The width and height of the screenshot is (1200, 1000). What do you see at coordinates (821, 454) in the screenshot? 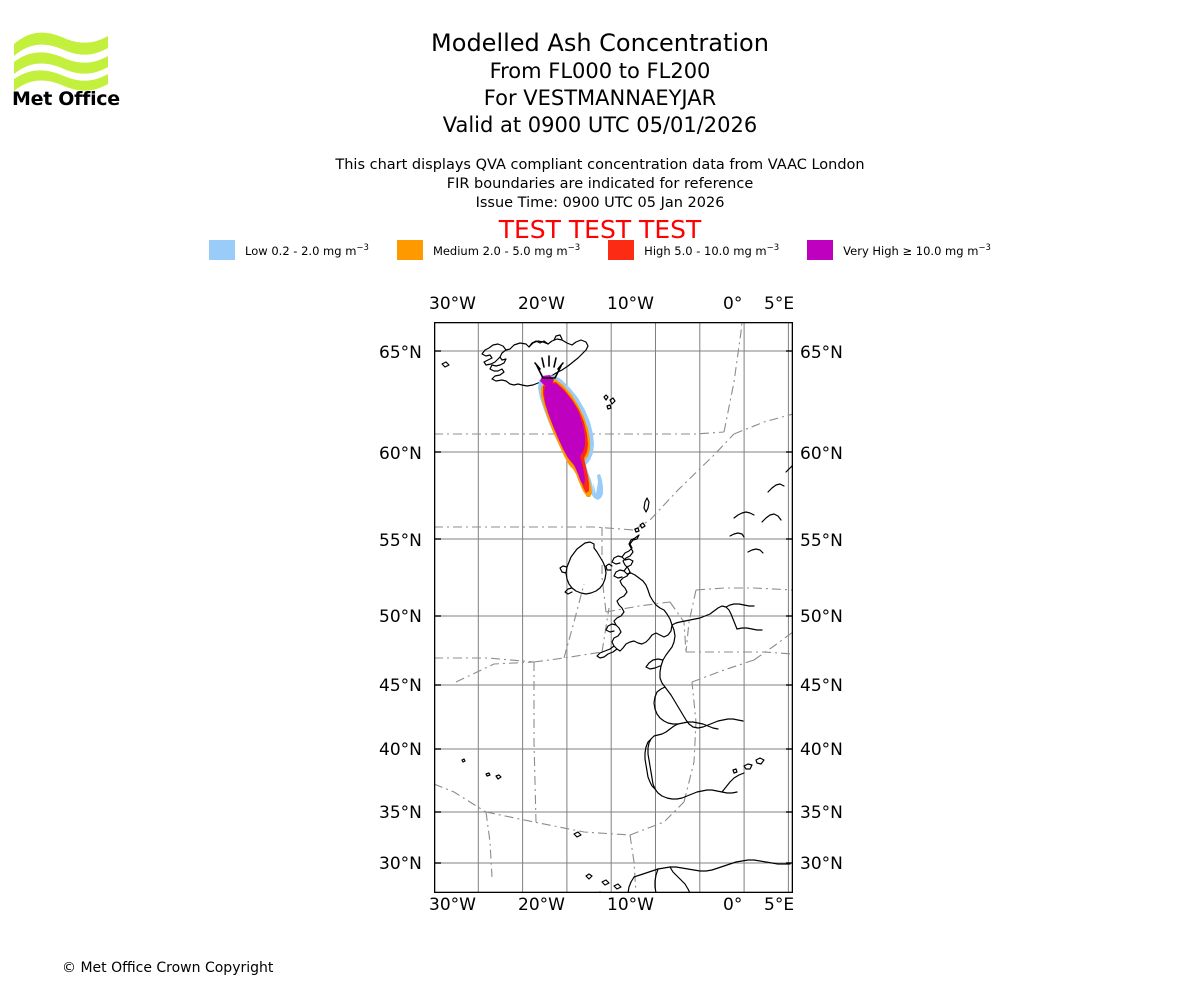
I see `lat-label-right-60n: 60°N` at bounding box center [821, 454].